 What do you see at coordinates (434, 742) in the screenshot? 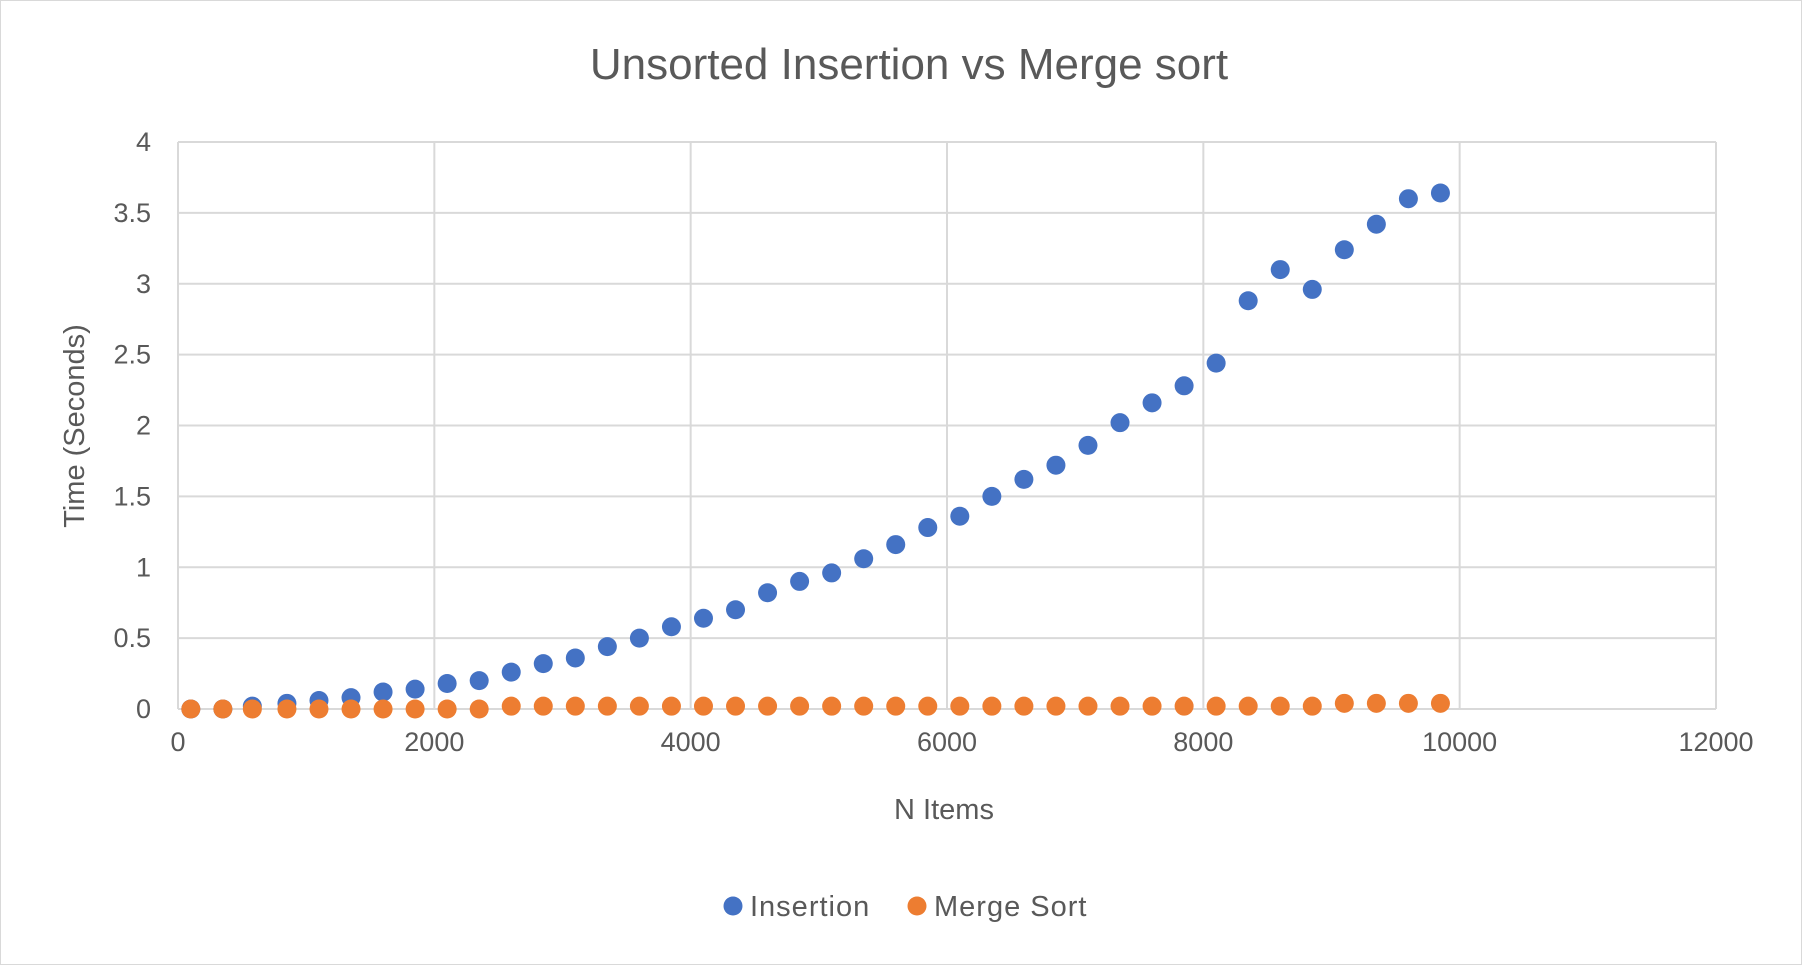
I see `x-tick-label: 2000` at bounding box center [434, 742].